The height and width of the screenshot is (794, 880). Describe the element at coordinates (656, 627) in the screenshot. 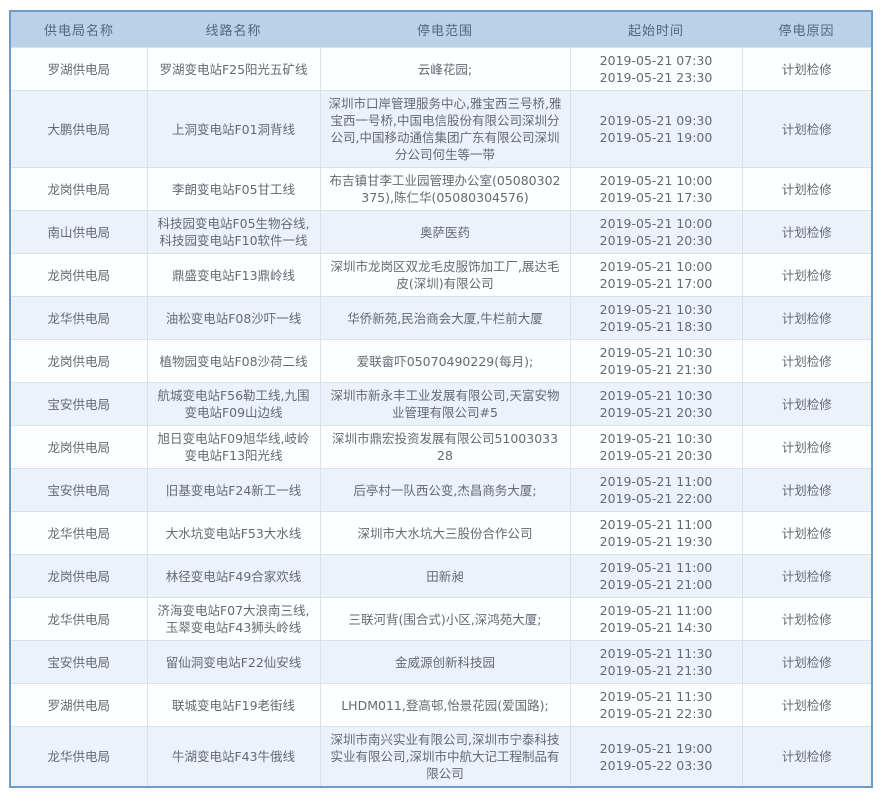

I see `time-end: 2019-05-21 14:30` at that location.